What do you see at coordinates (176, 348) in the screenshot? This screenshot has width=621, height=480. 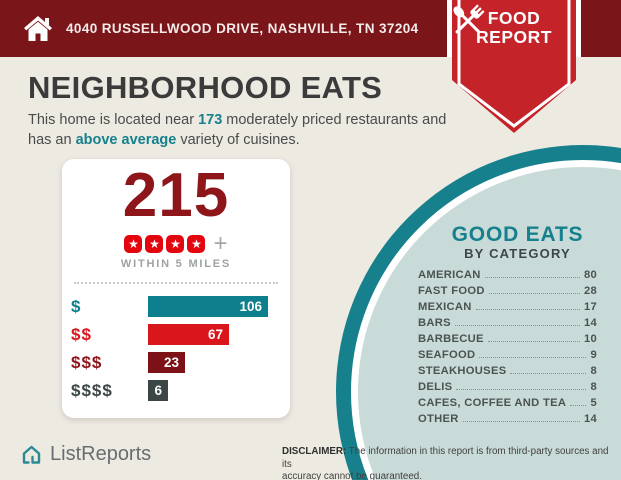 I see `price-bar-chart: $106 $$ 67 $$$ 23 $$$$ 6` at bounding box center [176, 348].